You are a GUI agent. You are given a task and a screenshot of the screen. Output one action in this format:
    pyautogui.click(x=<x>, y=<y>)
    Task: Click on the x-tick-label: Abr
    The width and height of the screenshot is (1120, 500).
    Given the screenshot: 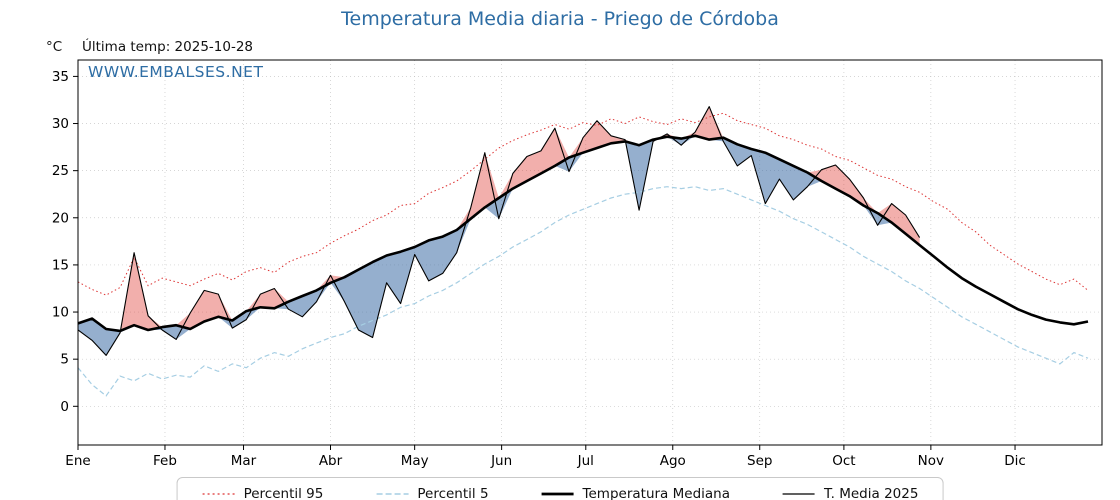 What is the action you would take?
    pyautogui.click(x=331, y=461)
    